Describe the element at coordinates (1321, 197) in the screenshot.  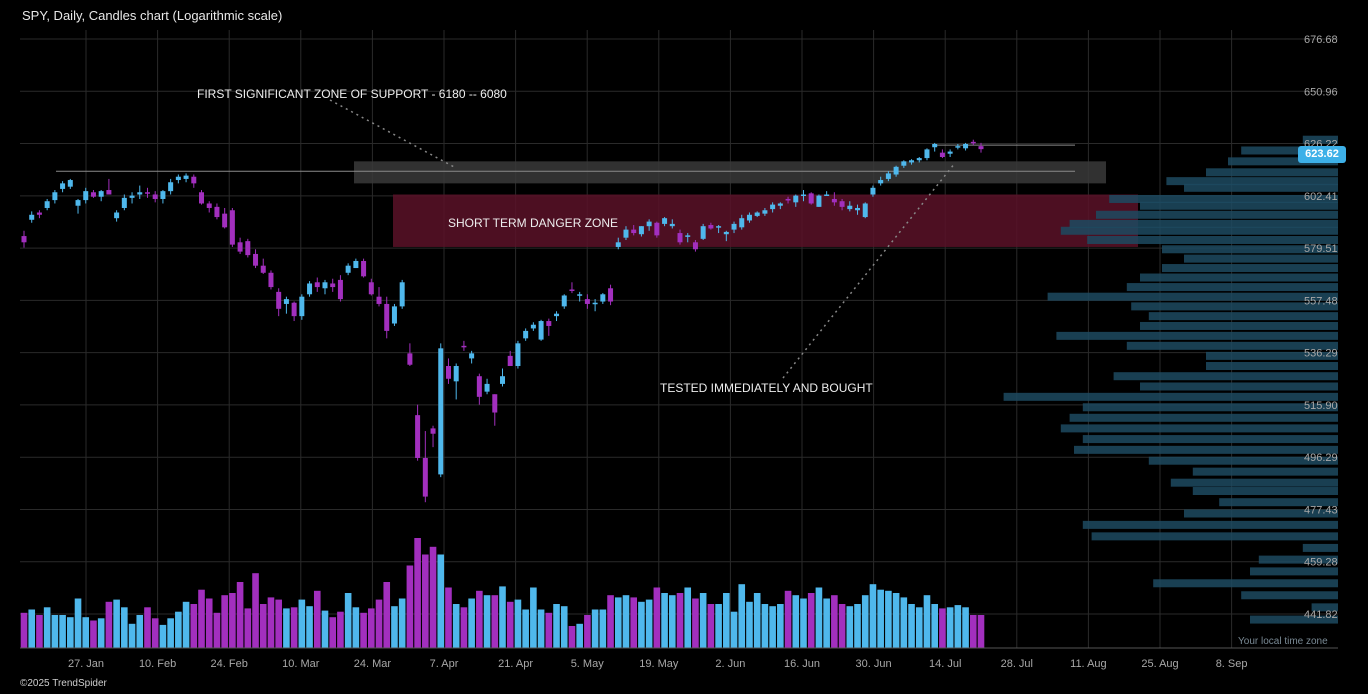
I see `y-tick-label: 602.41` at that location.